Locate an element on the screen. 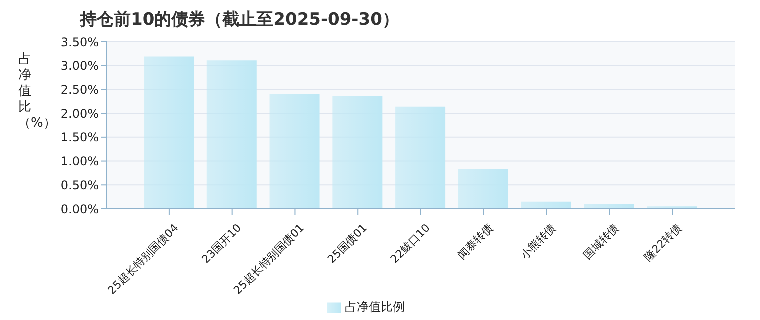  x-tick-label: 25超长特别国债04 is located at coordinates (144, 260).